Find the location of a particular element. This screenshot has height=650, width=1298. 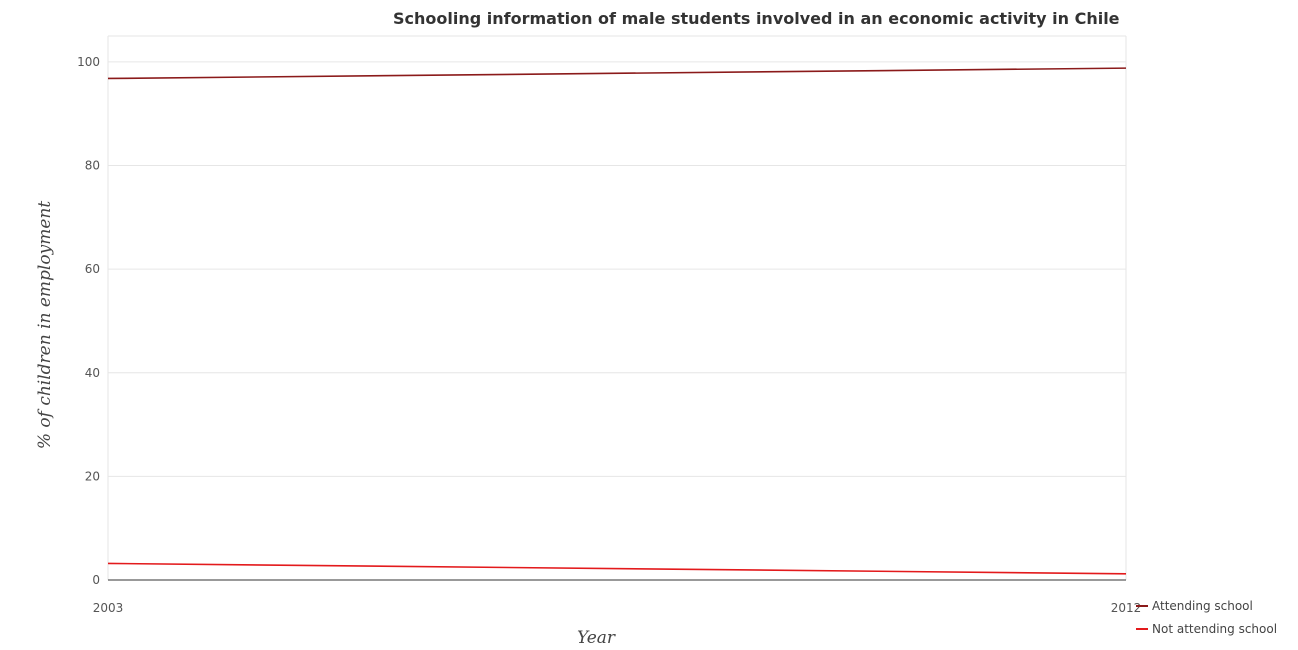

legend: Attending school Not attending school is located at coordinates (1206, 617).